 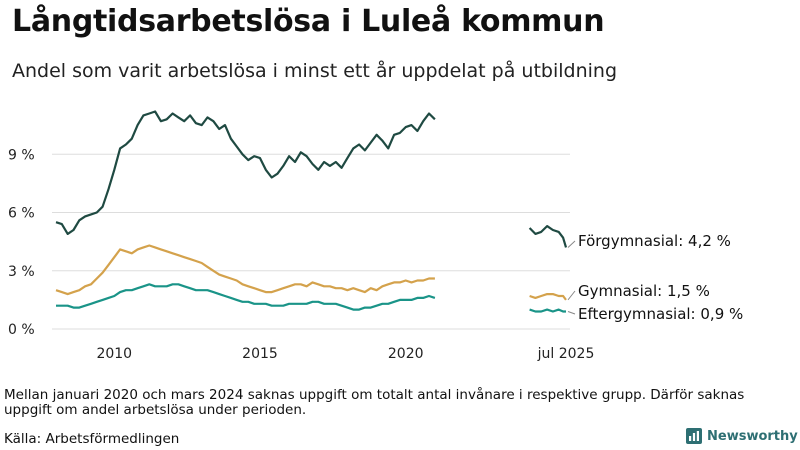 I want to click on y-tick-label: 0 %, so click(x=21, y=330).